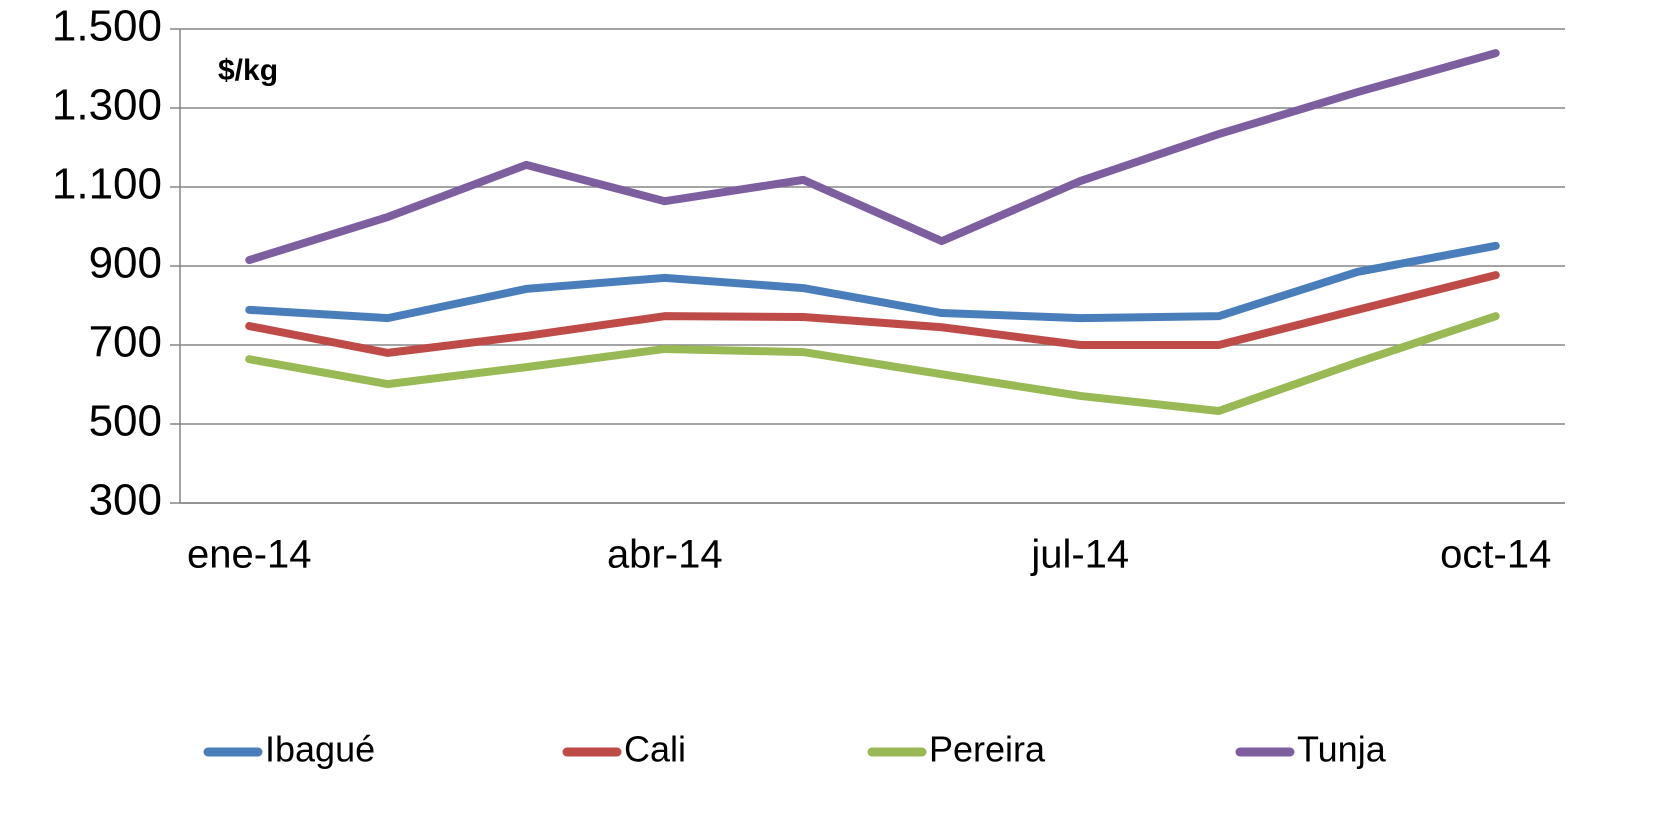 This screenshot has height=818, width=1661. What do you see at coordinates (107, 26) in the screenshot?
I see `y-tick-label: 1.500` at bounding box center [107, 26].